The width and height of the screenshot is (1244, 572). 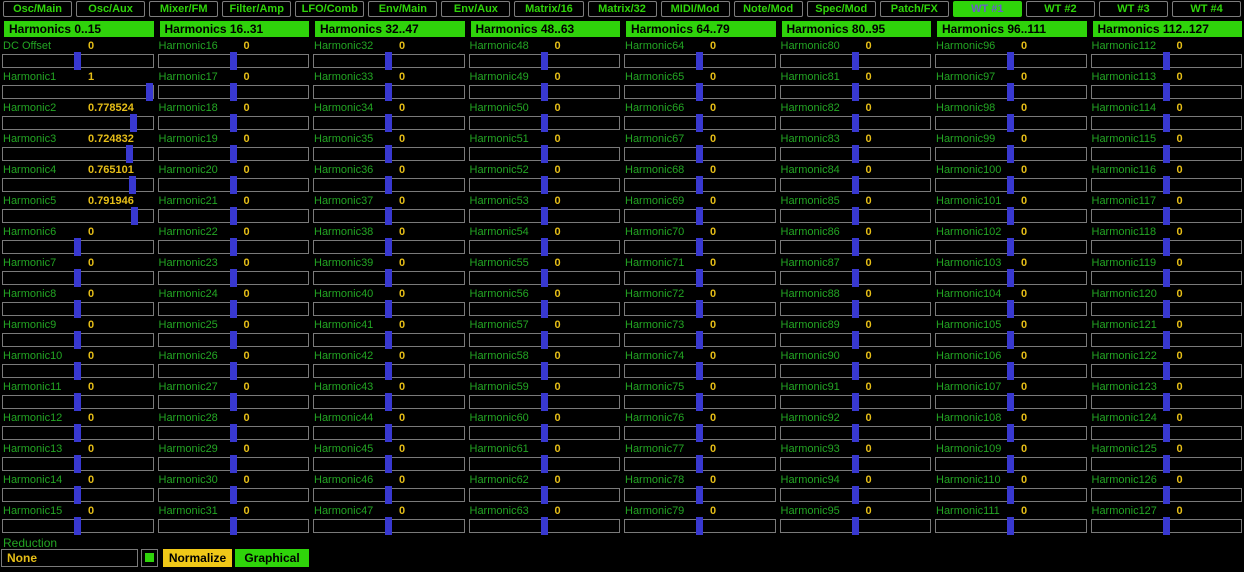 What do you see at coordinates (987, 9) in the screenshot?
I see `tab-wt-1: WT #1` at bounding box center [987, 9].